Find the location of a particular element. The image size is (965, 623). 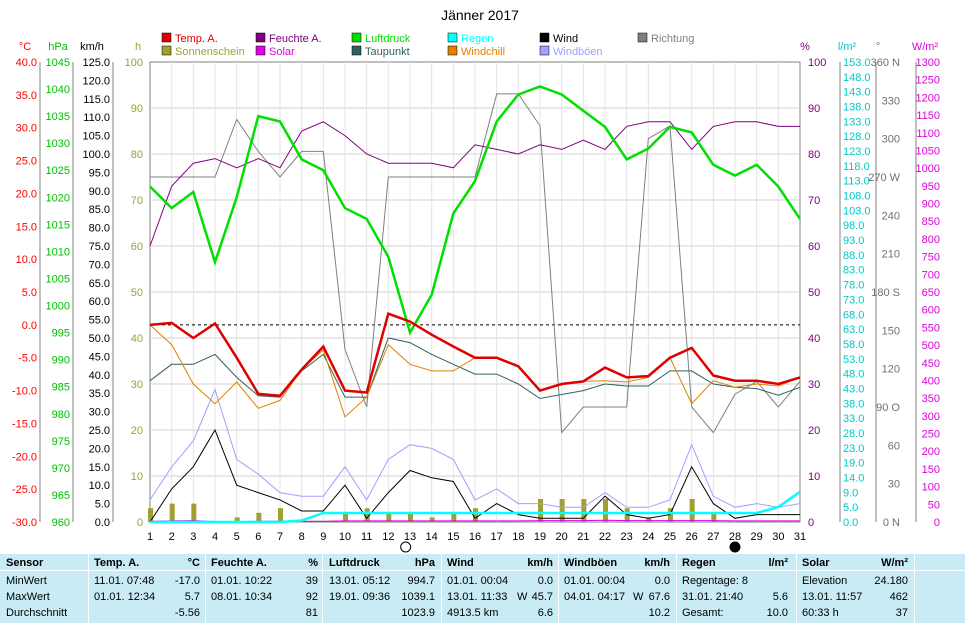

legend-label: Taupunkt is located at coordinates (387, 52).